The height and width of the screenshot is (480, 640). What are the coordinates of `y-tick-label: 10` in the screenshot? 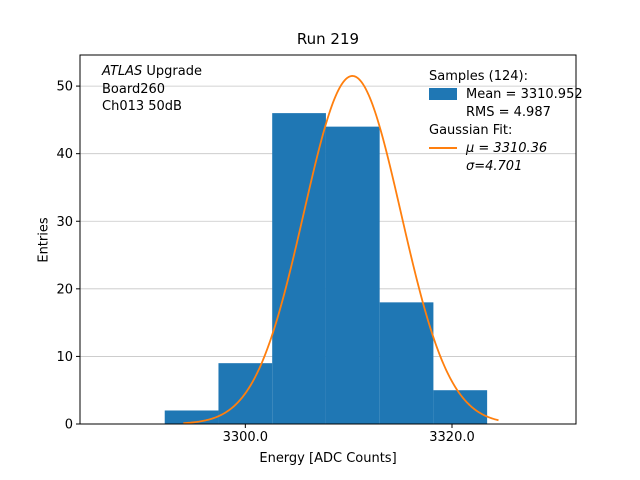 It's located at (64, 357).